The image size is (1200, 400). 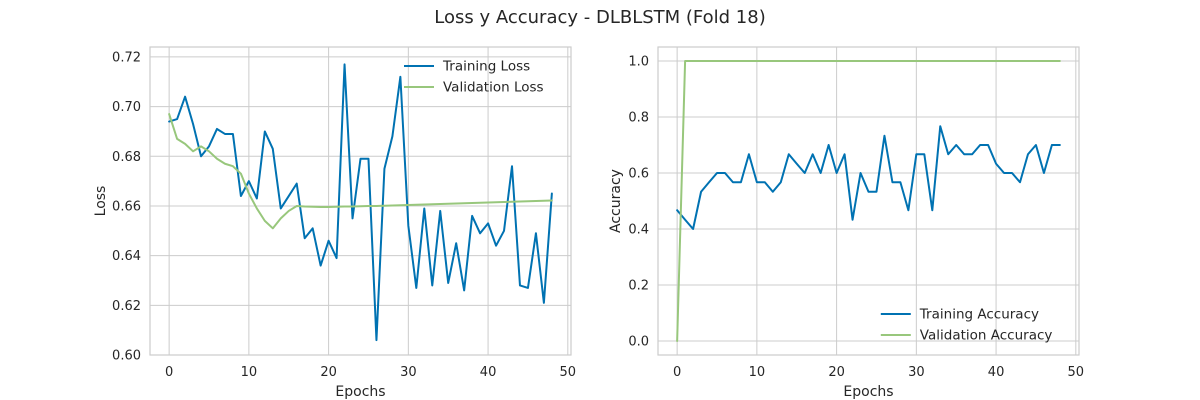 What do you see at coordinates (169, 372) in the screenshot?
I see `loss-x-tick-label: 0` at bounding box center [169, 372].